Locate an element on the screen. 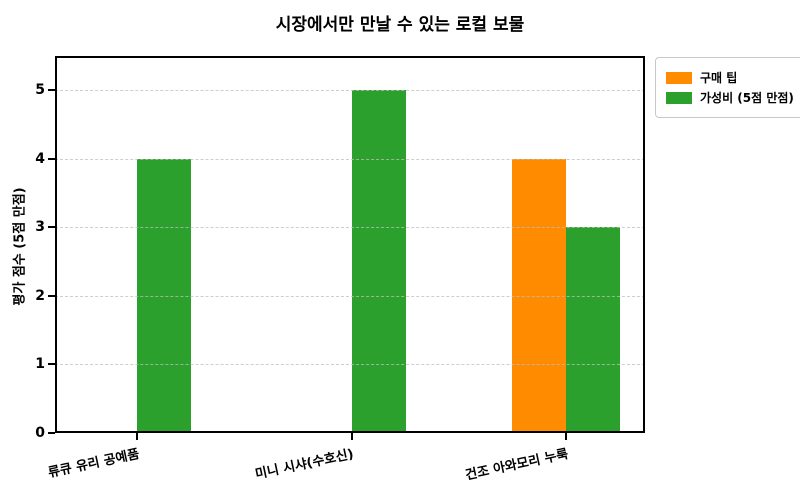  x-tick-label-text-0: 류큐 유리 공예품 is located at coordinates (94, 463).